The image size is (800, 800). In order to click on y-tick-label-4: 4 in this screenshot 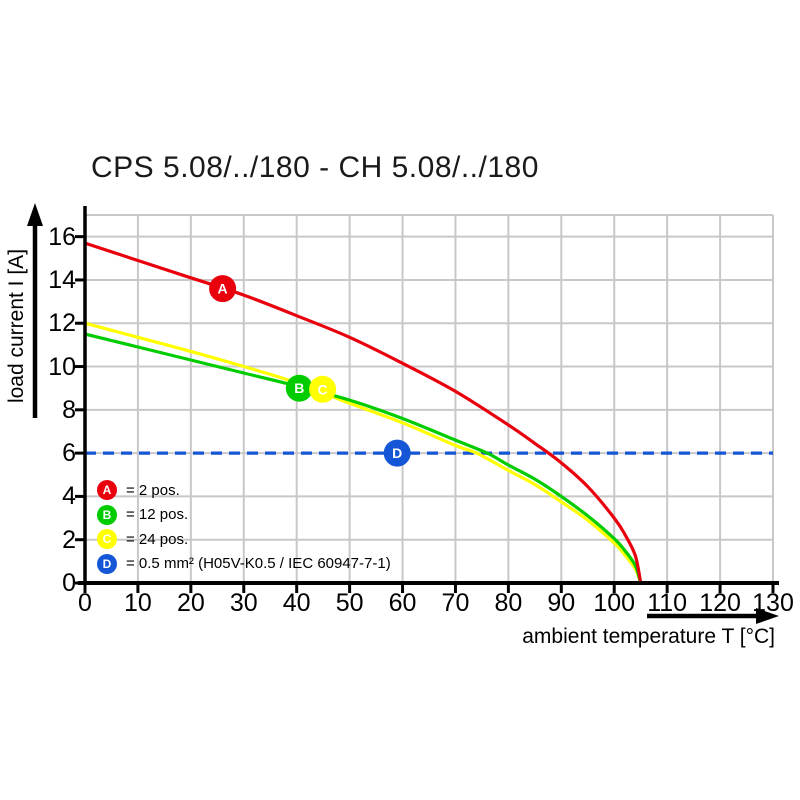, I will do `click(69, 496)`.